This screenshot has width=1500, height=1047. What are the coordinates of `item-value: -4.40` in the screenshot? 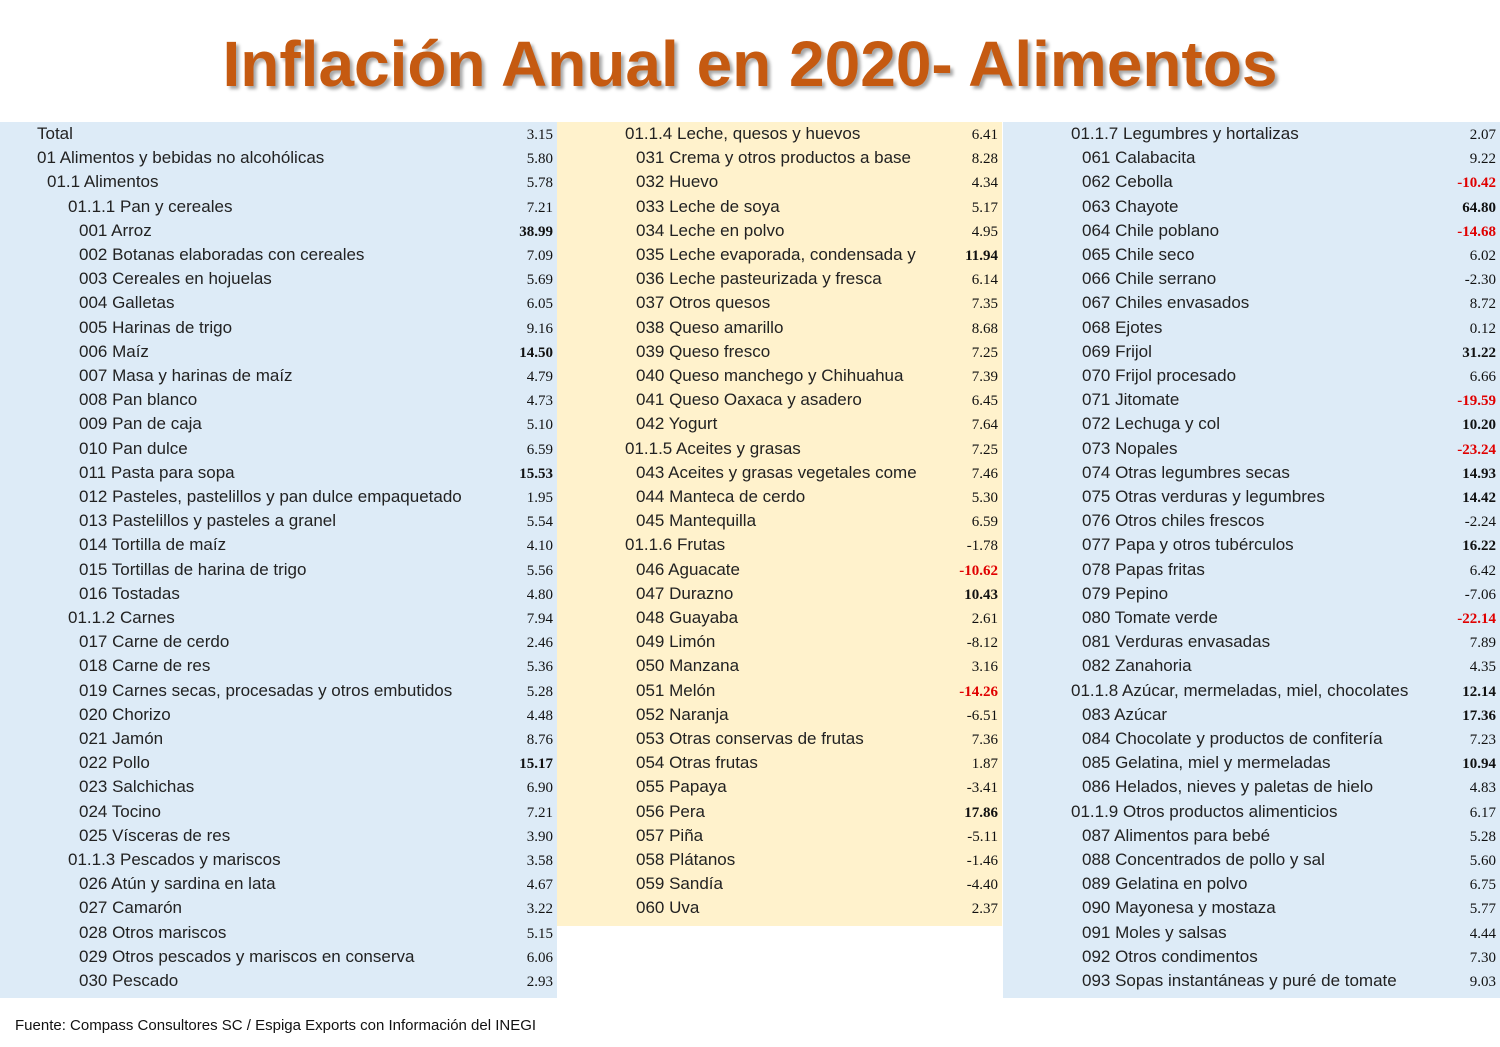 It's located at (982, 885).